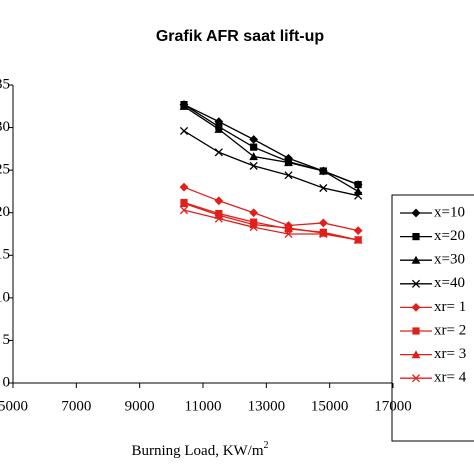 The height and width of the screenshot is (474, 474). What do you see at coordinates (450, 354) in the screenshot?
I see `legend-label: xr= 3` at bounding box center [450, 354].